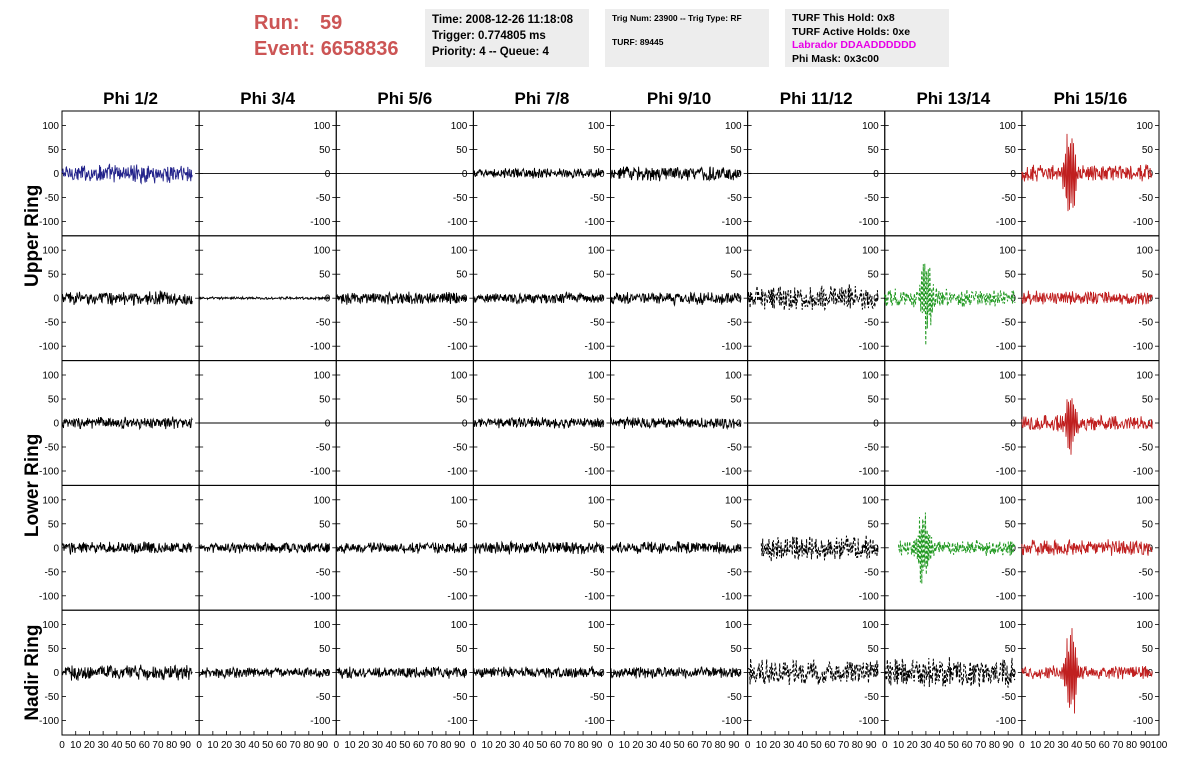  I want to click on trig-num-line: Trig Num: 23900 -- Trig Type: RF, so click(677, 18).